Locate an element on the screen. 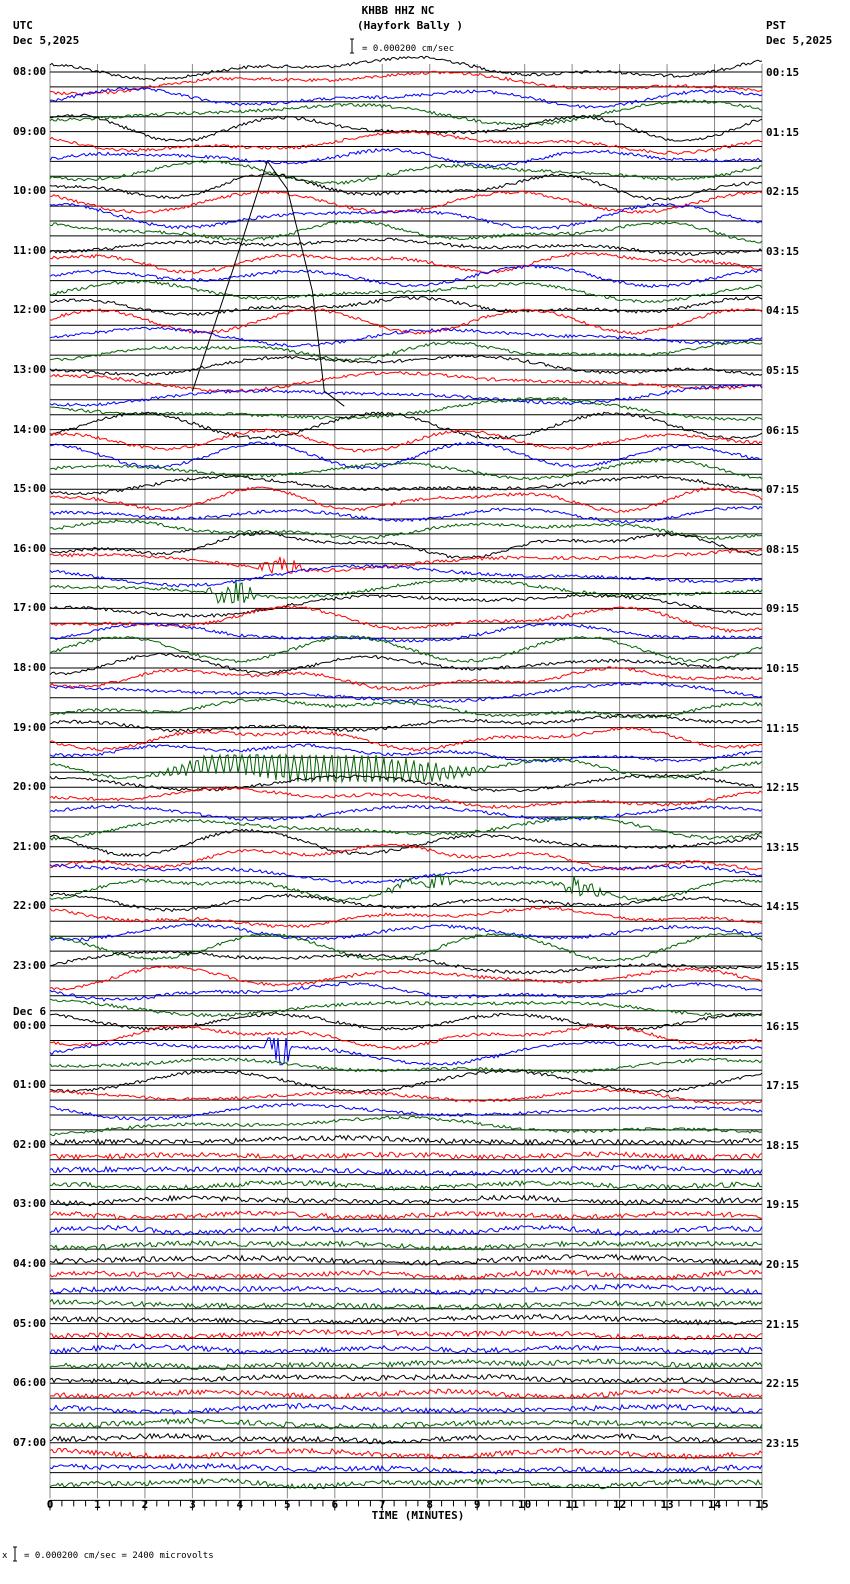  utc-hour-label: 09:00 is located at coordinates (30, 131).